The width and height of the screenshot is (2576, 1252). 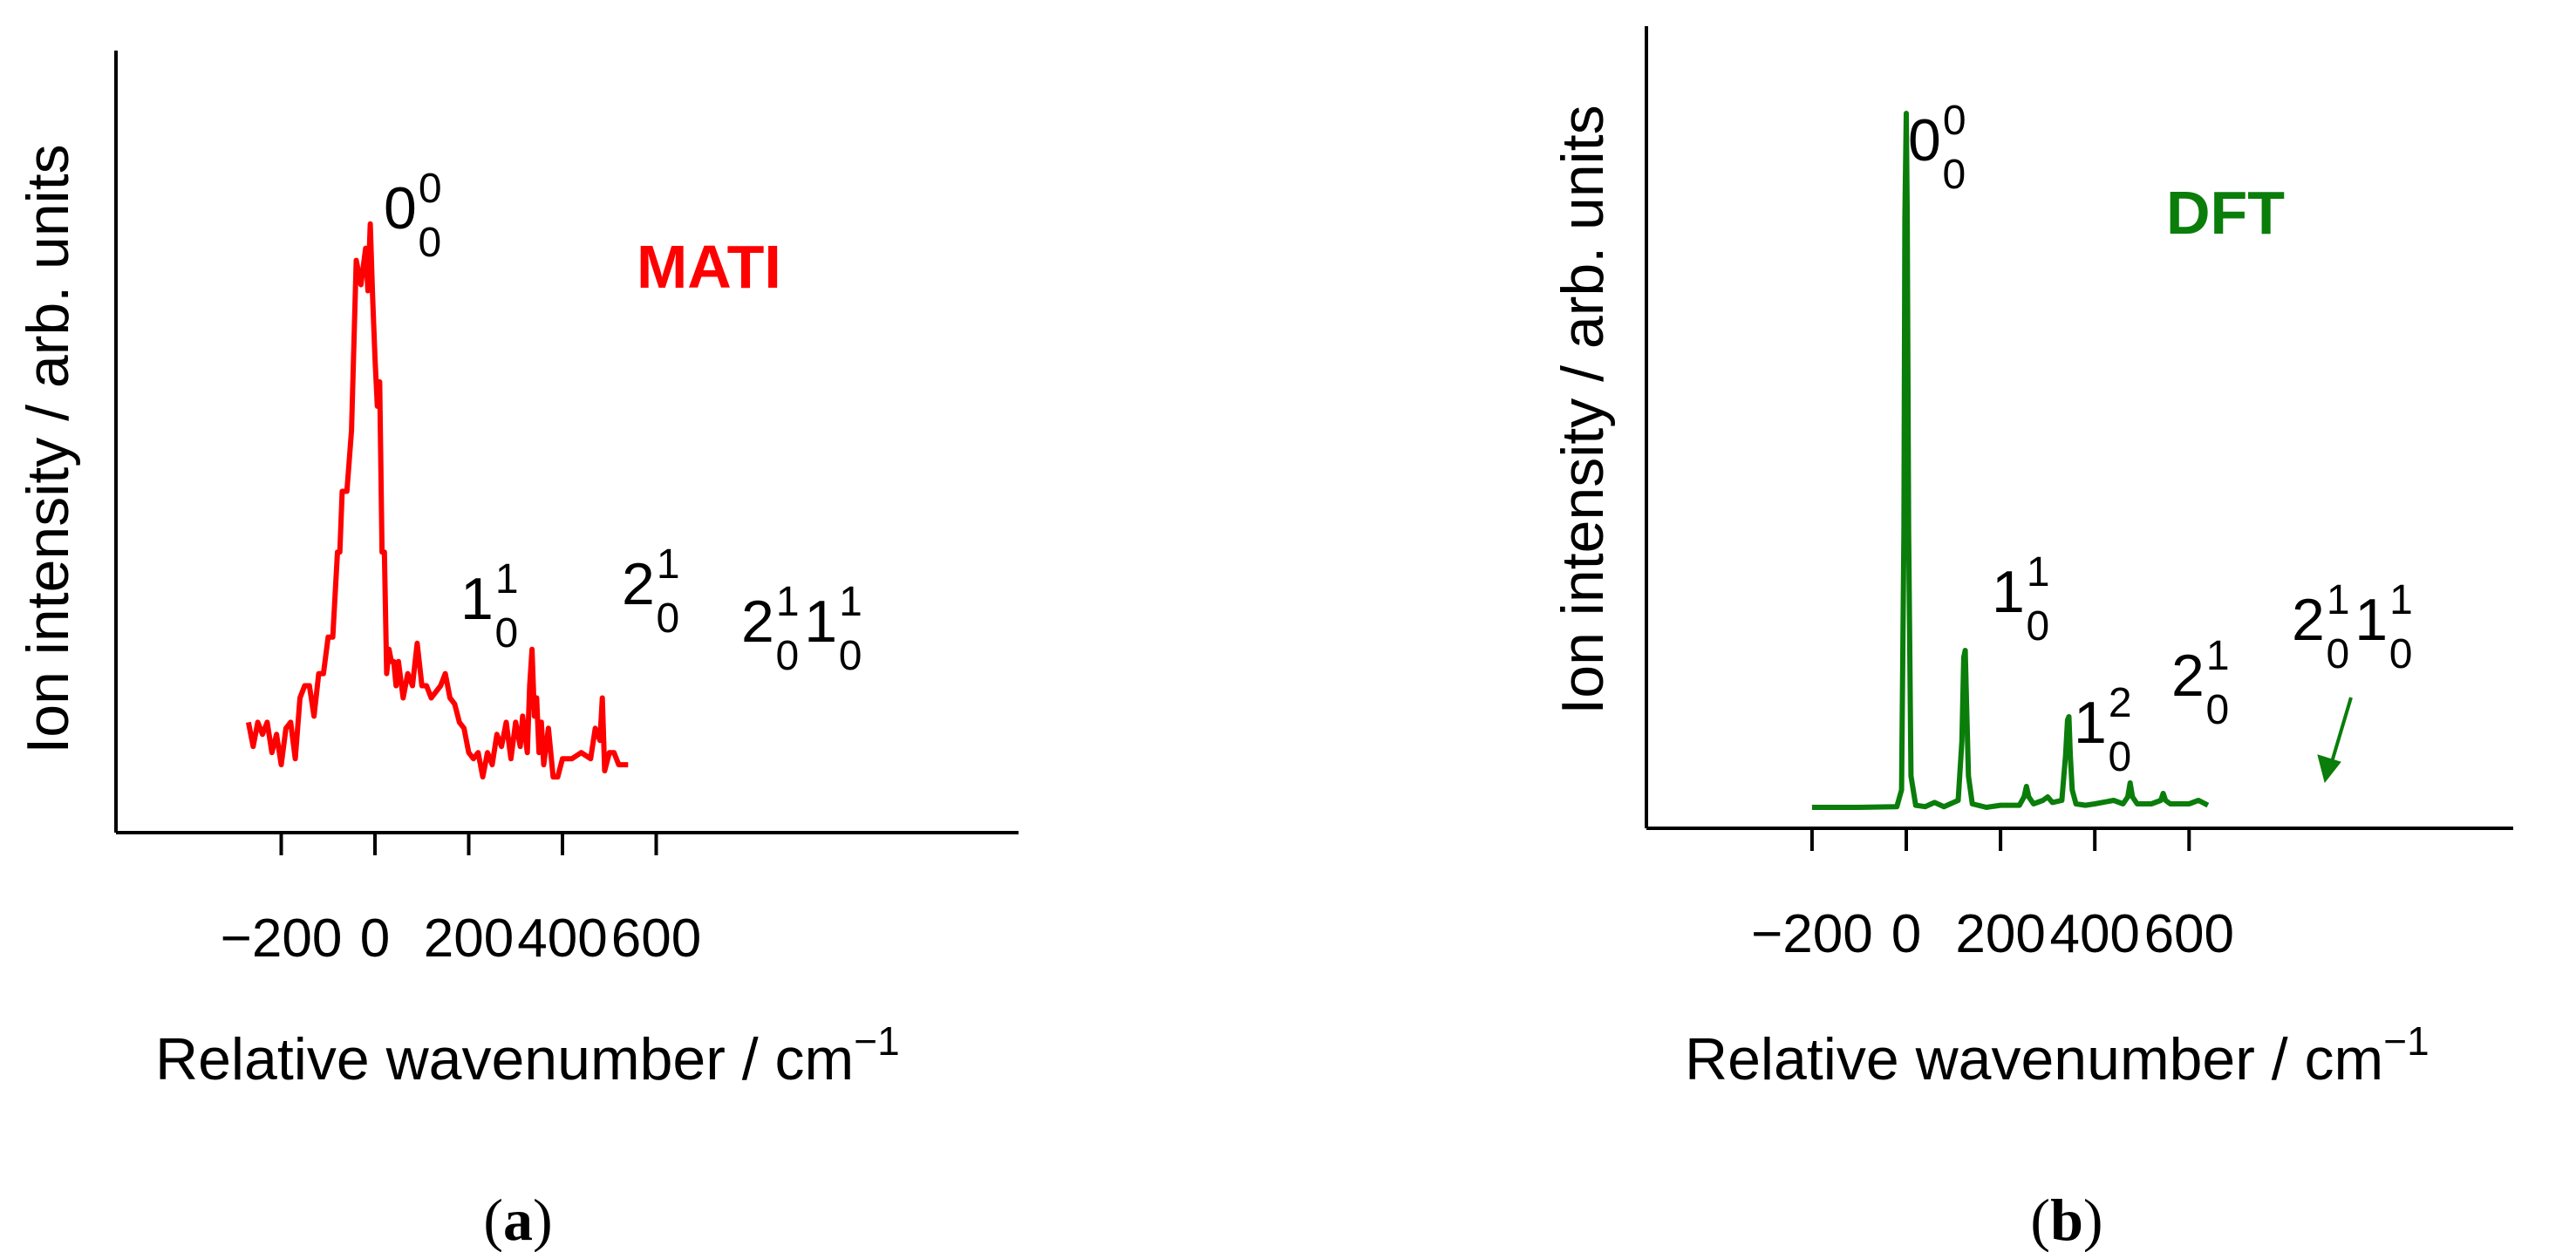 What do you see at coordinates (2000, 934) in the screenshot?
I see `panel-b-x-tick-label: 200` at bounding box center [2000, 934].